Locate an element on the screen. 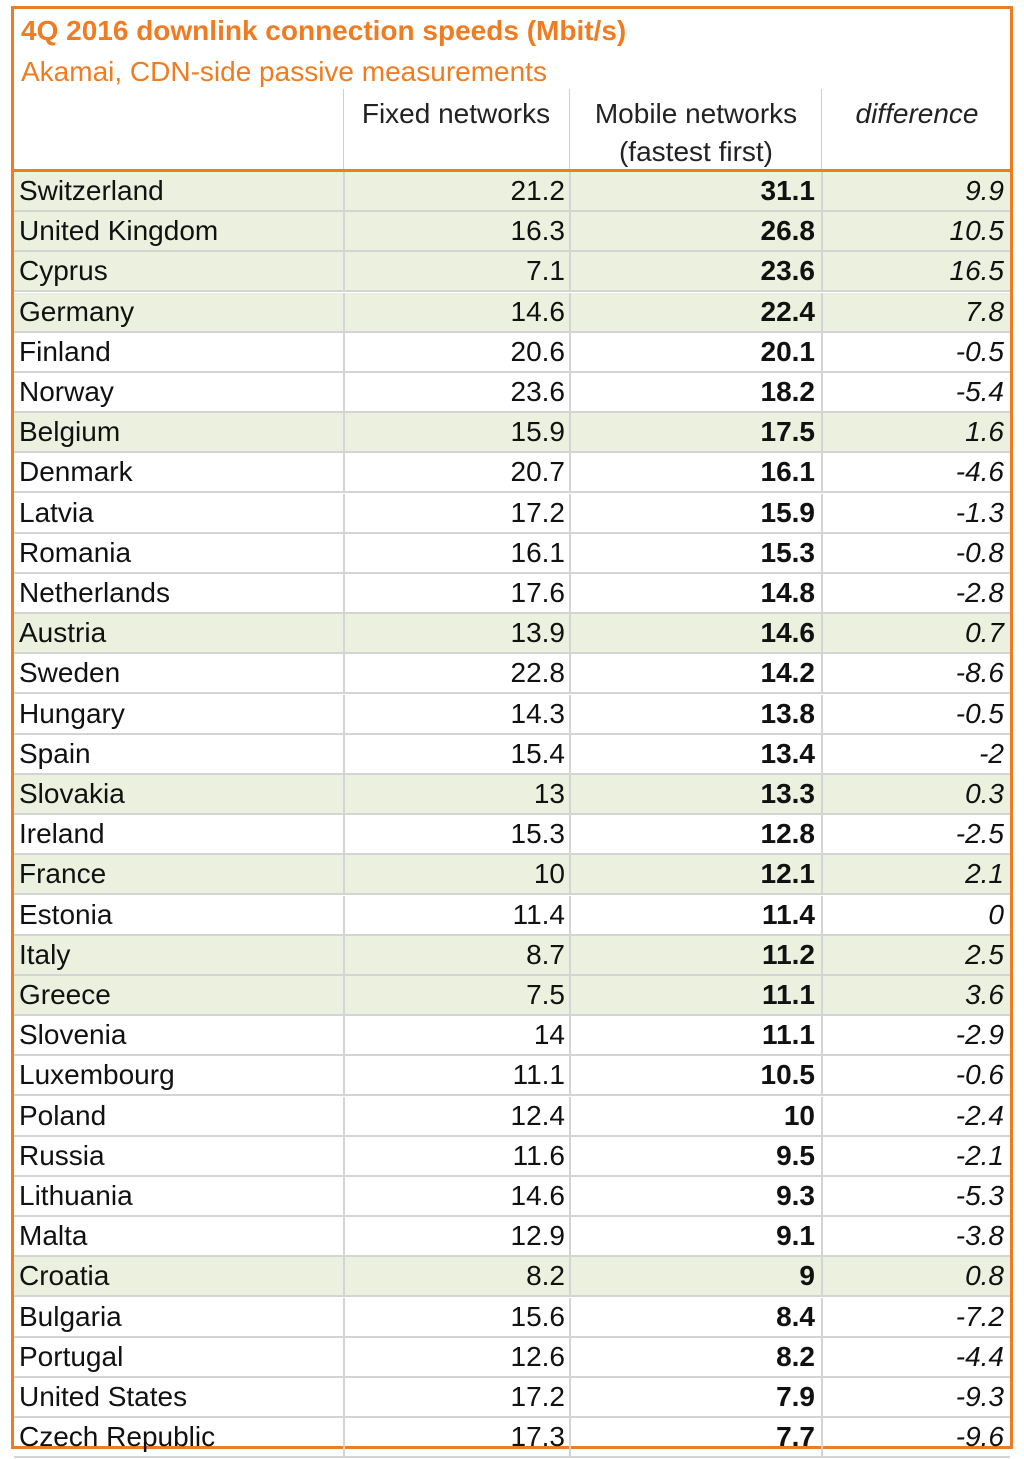 The height and width of the screenshot is (1459, 1024). mobile-value-cell: 11.1 is located at coordinates (695, 995).